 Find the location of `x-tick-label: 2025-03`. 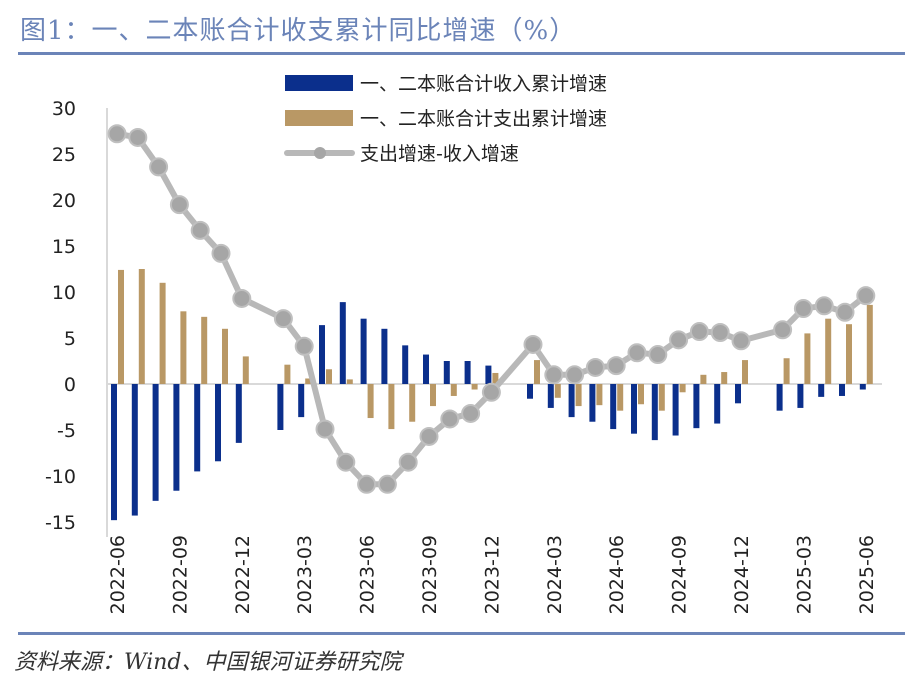

x-tick-label: 2025-03 is located at coordinates (804, 574).